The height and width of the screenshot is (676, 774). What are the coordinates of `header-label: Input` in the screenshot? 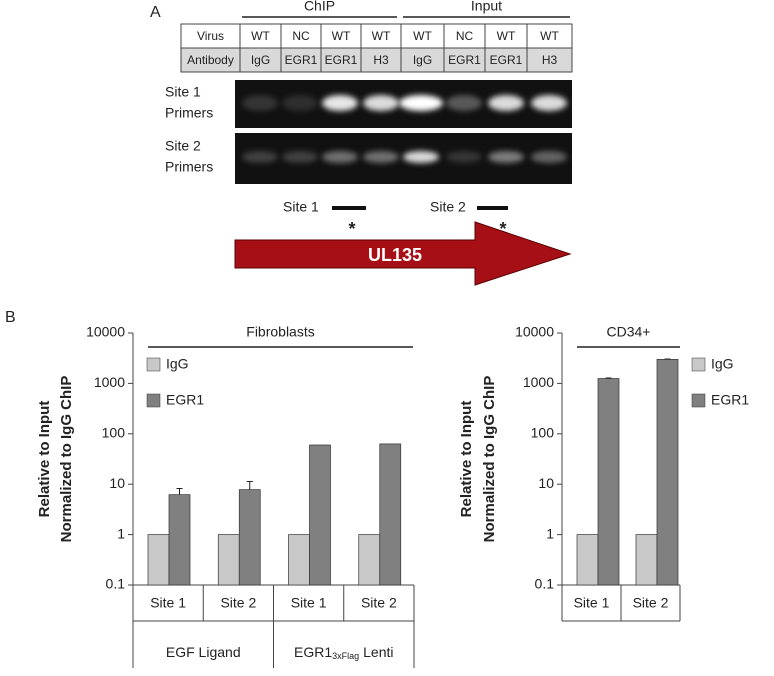 It's located at (486, 7).